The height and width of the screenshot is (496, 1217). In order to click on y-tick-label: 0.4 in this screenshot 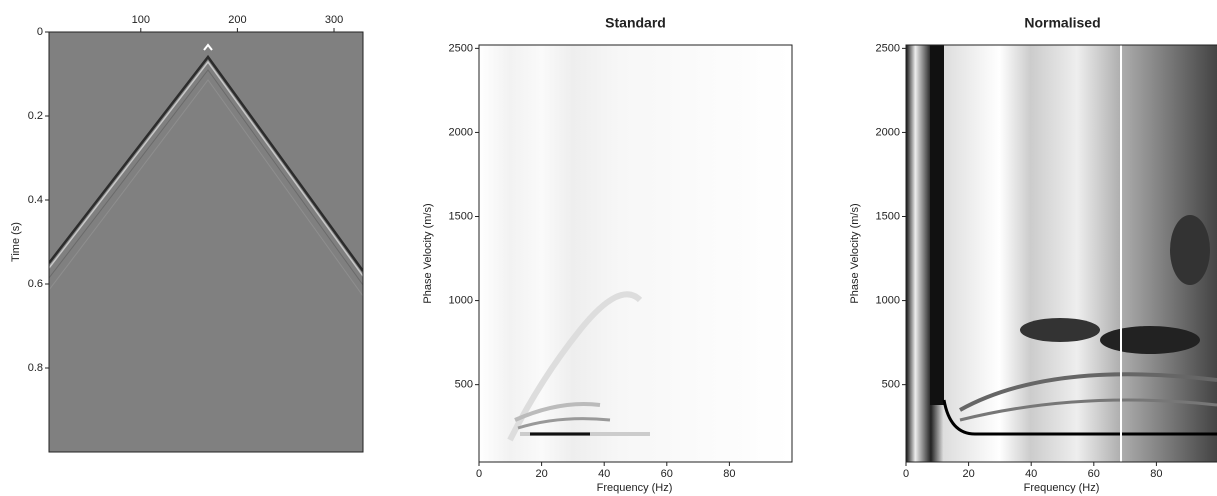, I will do `click(35, 200)`.